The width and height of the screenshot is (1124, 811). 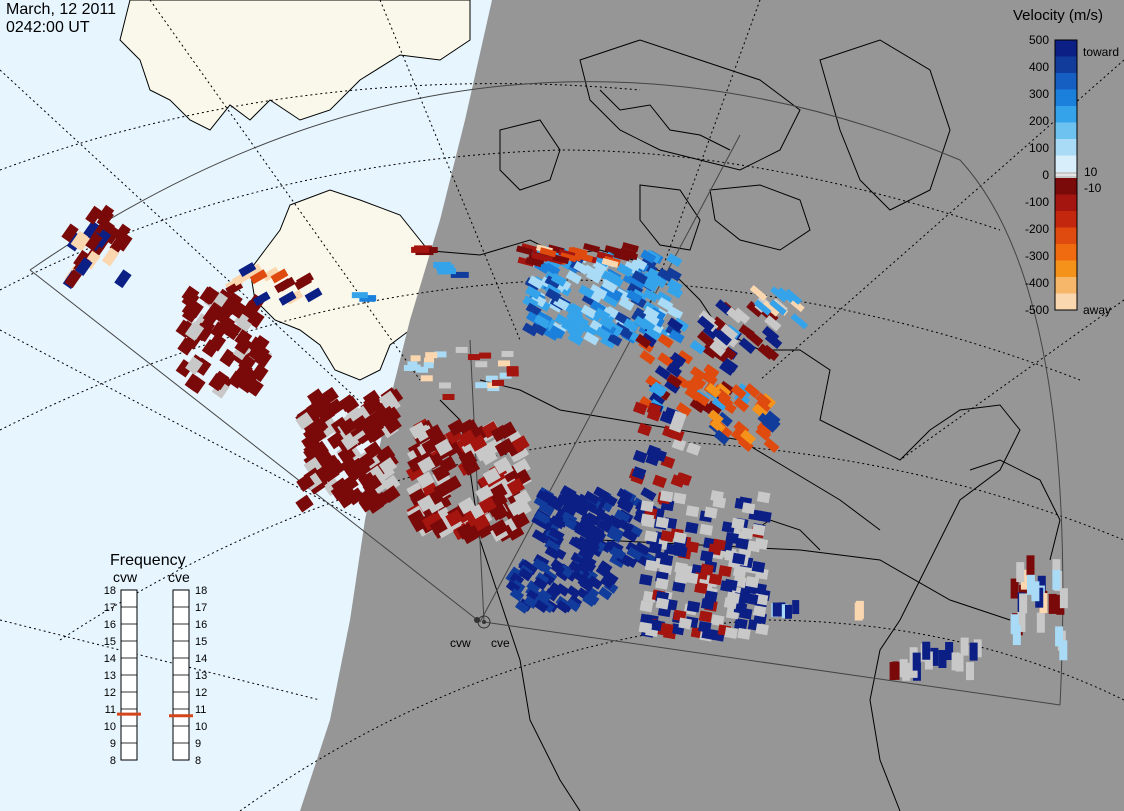 What do you see at coordinates (480, 632) in the screenshot?
I see `radar-sites: cvw cve` at bounding box center [480, 632].